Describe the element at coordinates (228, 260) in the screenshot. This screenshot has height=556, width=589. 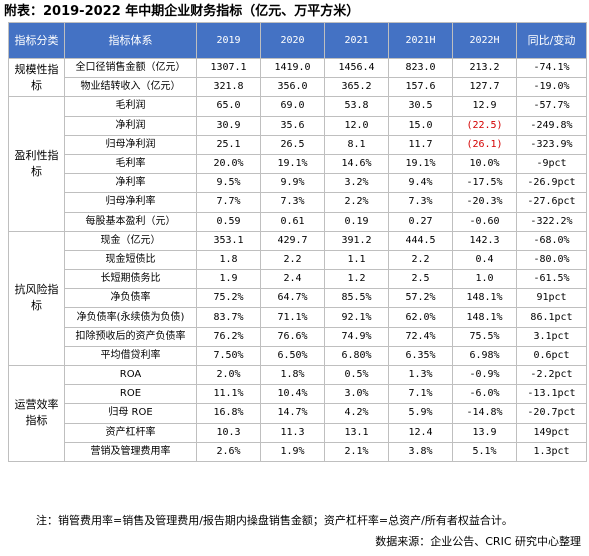
I see `value-cell: 1.8` at that location.